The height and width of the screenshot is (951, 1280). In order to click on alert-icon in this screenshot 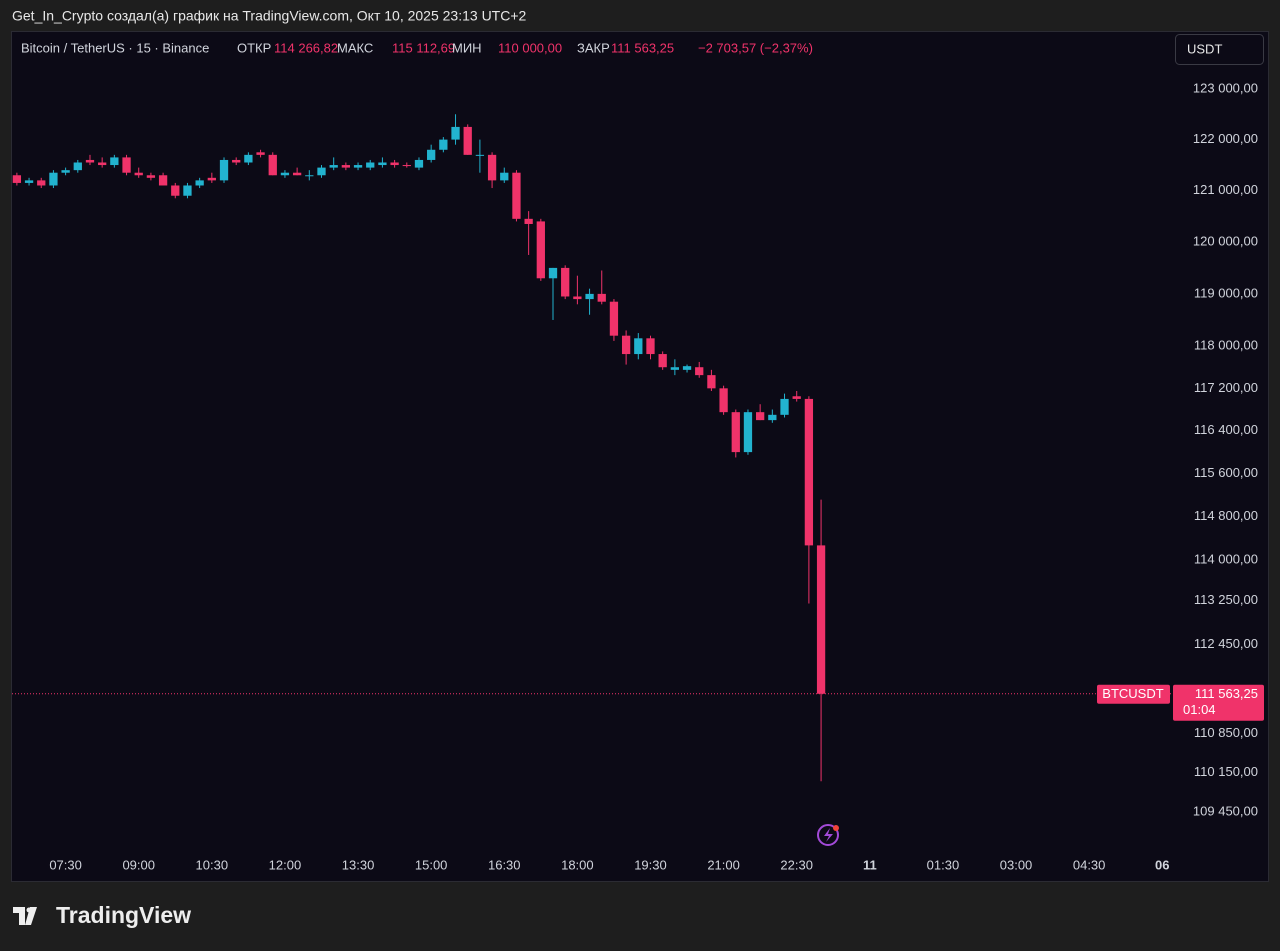, I will do `click(828, 835)`.